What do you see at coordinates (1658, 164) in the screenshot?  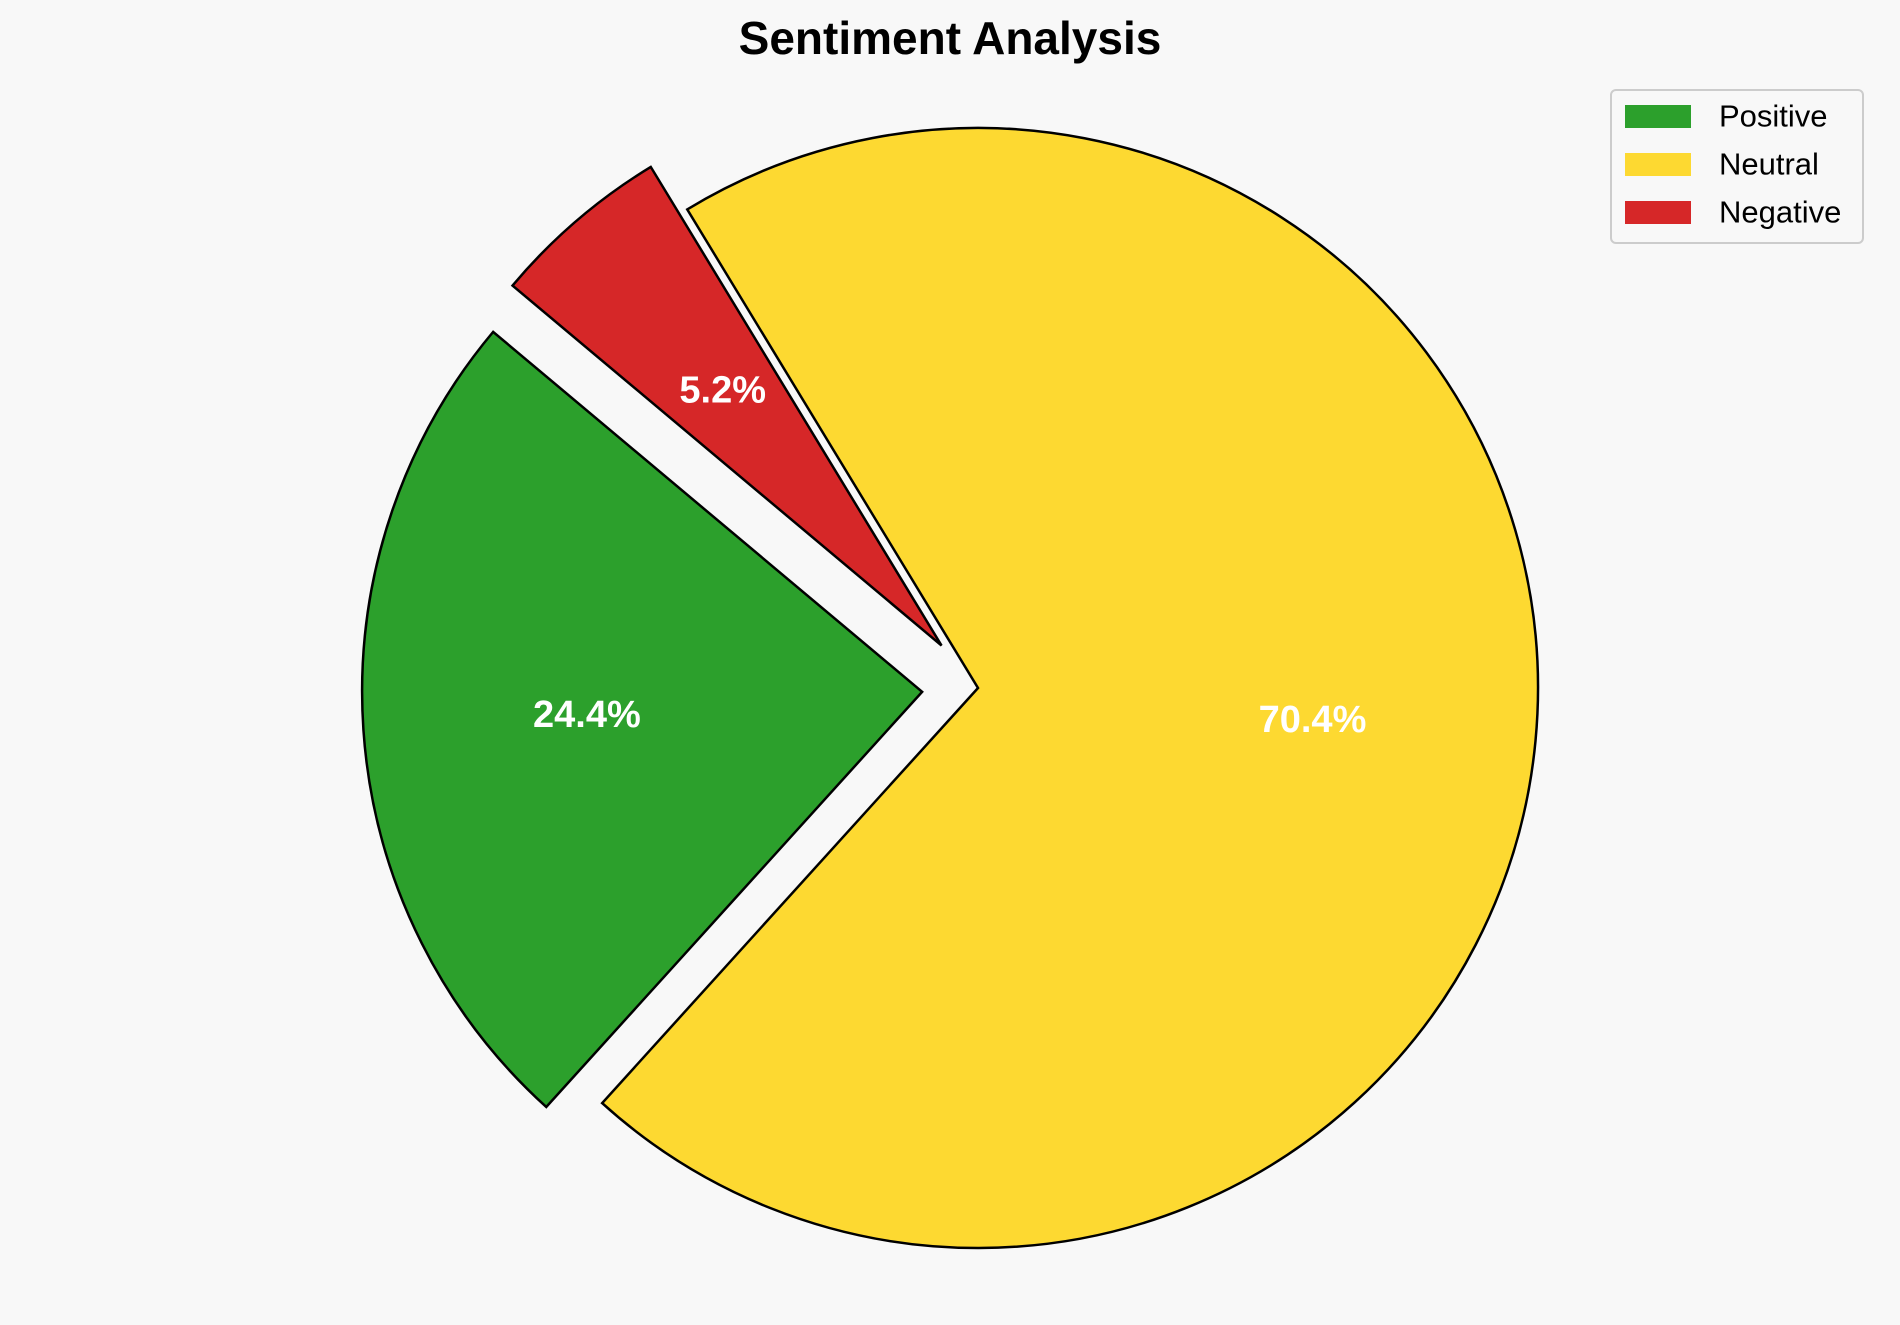 I see `legend-swatch-neutral` at bounding box center [1658, 164].